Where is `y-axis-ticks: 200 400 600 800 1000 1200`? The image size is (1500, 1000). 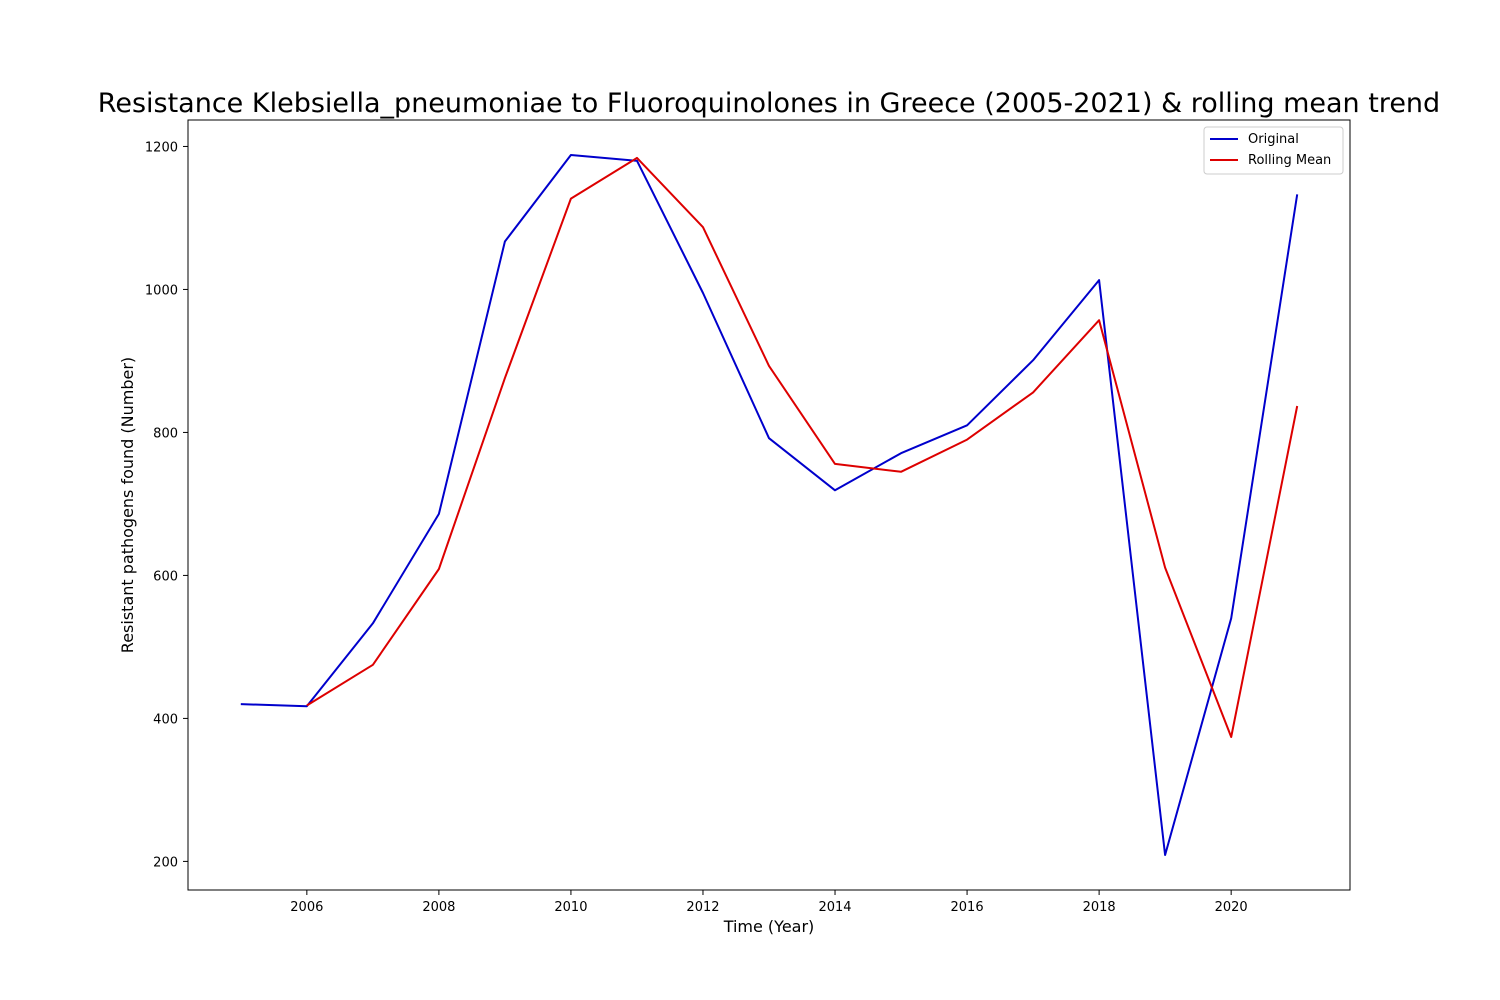
y-axis-ticks: 200 400 600 800 1000 1200 is located at coordinates (166, 505).